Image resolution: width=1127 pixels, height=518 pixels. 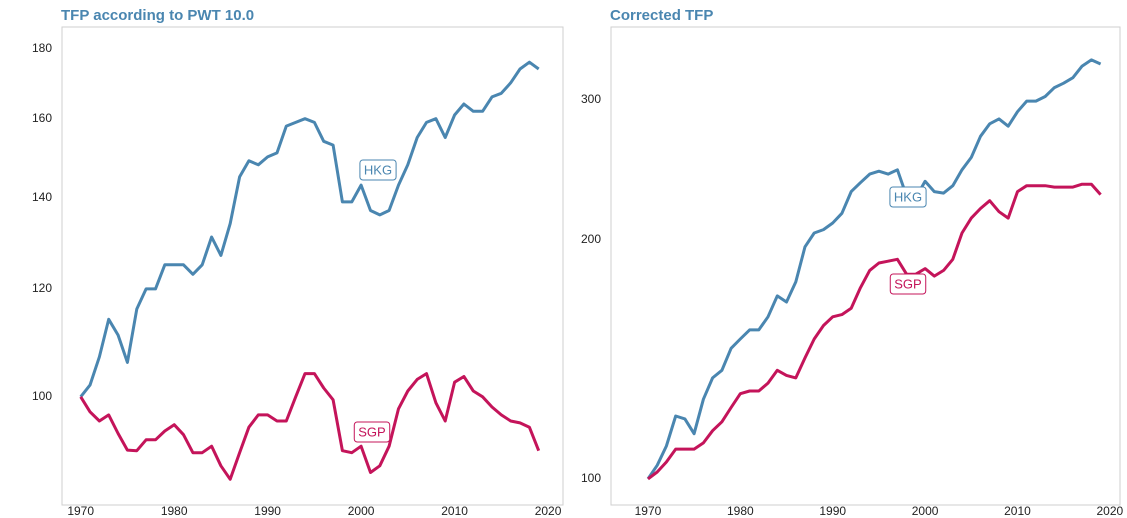 I want to click on chart-title: TFP according to PWT 10.0, so click(x=157, y=15).